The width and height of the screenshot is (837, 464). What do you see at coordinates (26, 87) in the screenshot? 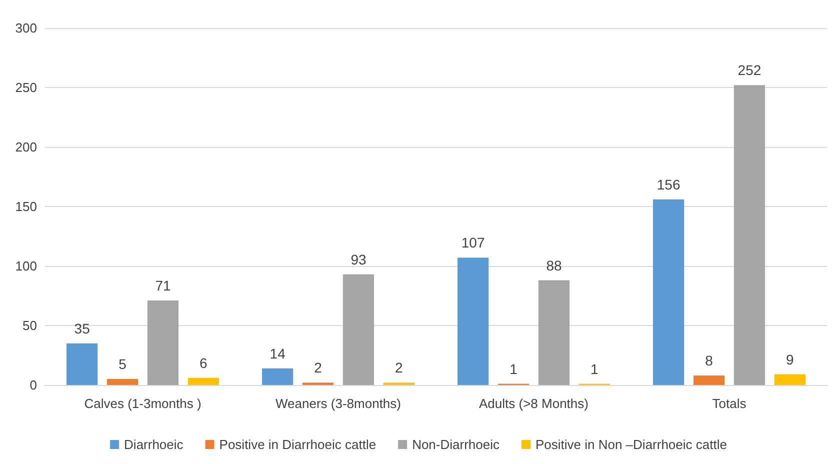
I see `y-tick-label: 250` at bounding box center [26, 87].